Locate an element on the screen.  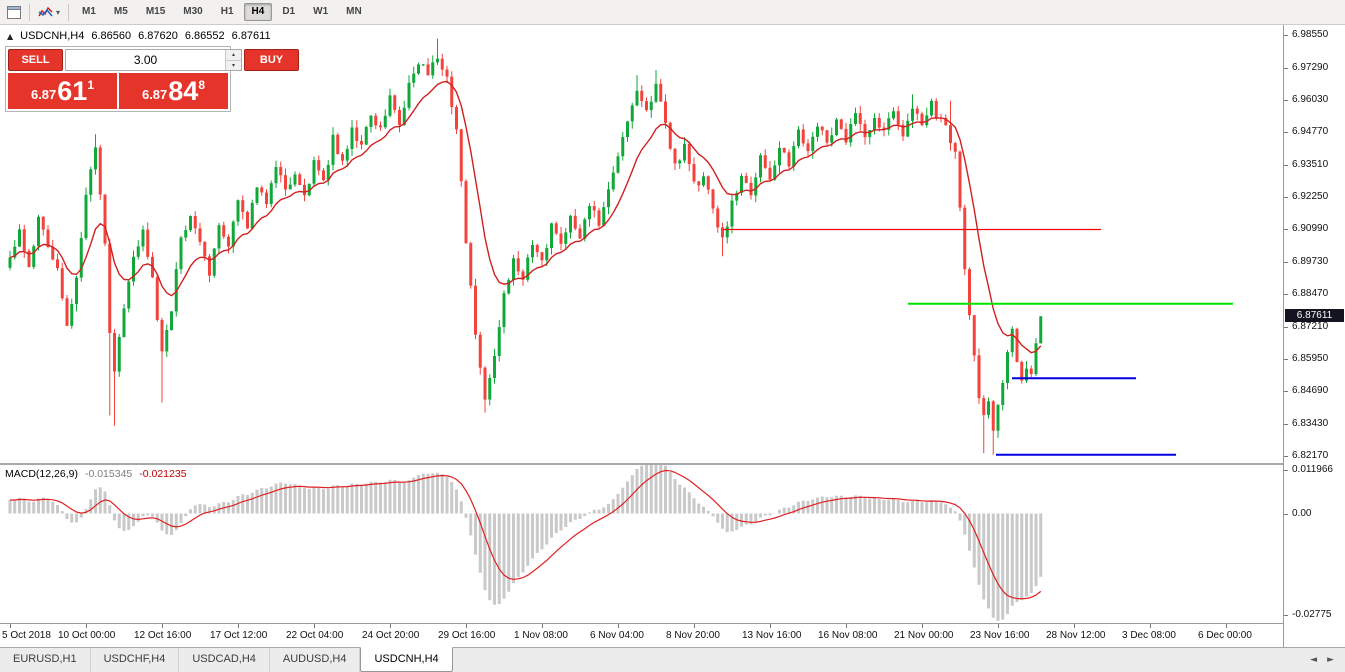
volume-spinner: ▴ ▾ is located at coordinates (233, 60).